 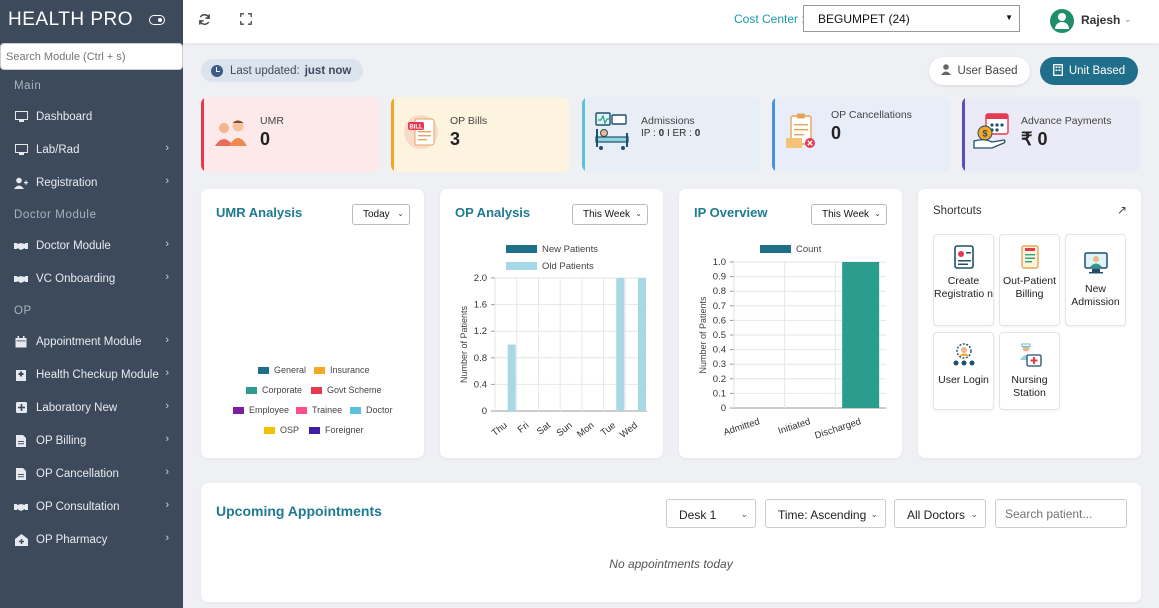 What do you see at coordinates (963, 354) in the screenshot?
I see `user-login-icon` at bounding box center [963, 354].